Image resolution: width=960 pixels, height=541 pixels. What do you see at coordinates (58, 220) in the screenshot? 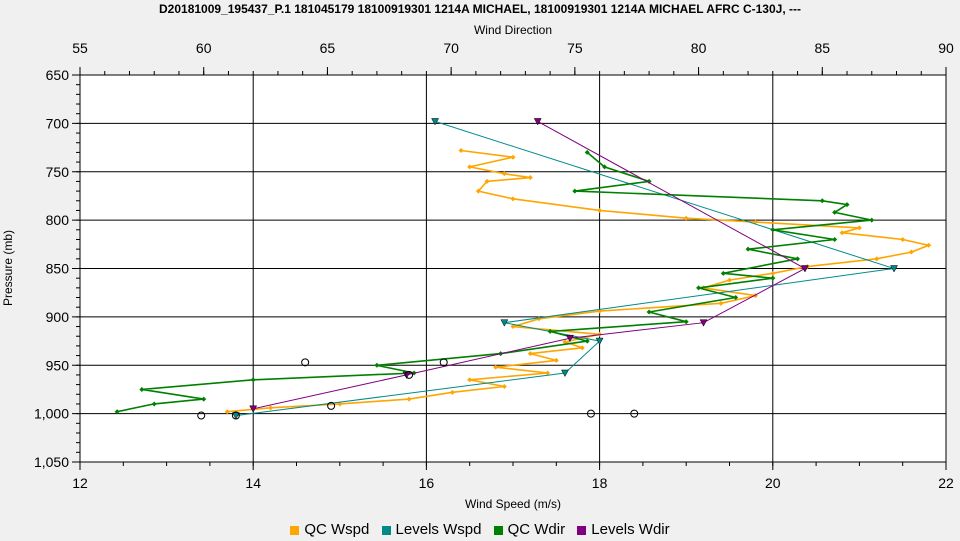
I see `y-tick-label: 800` at bounding box center [58, 220].